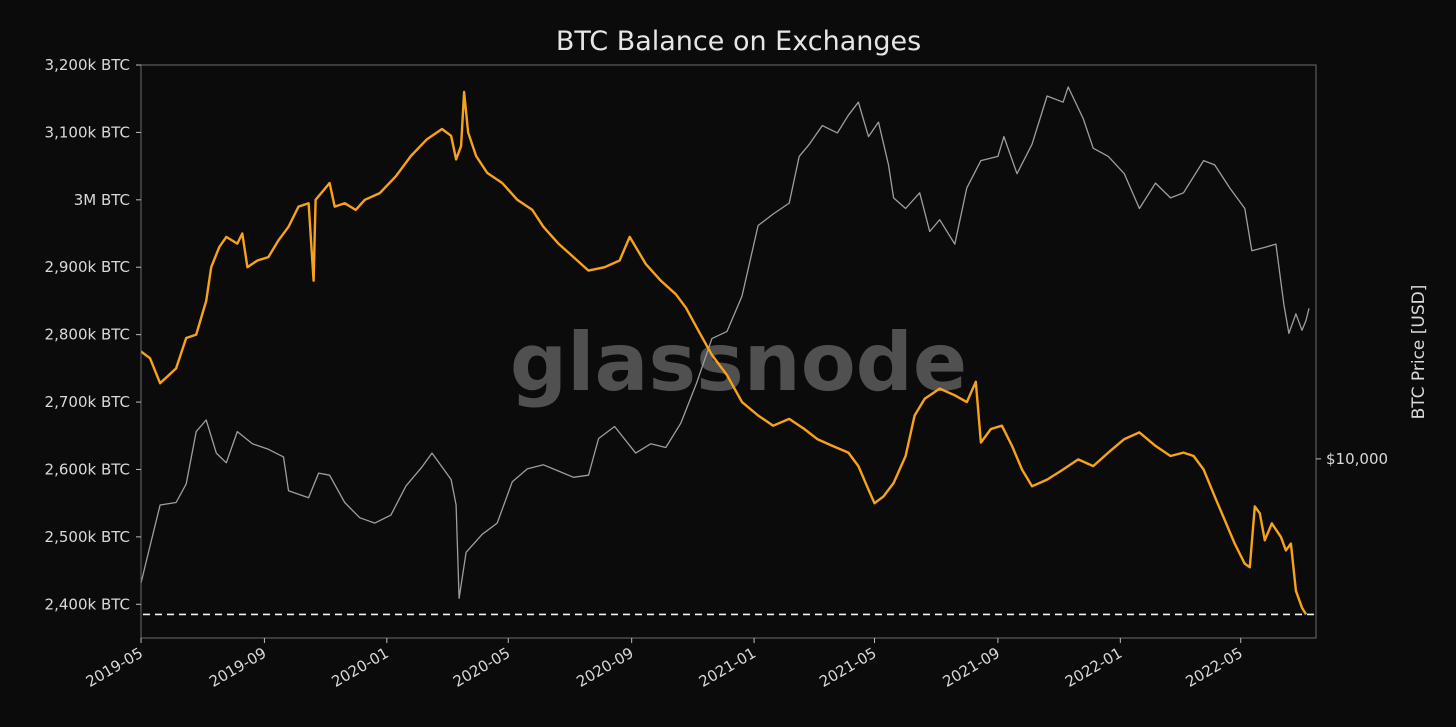 The width and height of the screenshot is (1456, 727). I want to click on x-tick-label: 2020-01, so click(360, 667).